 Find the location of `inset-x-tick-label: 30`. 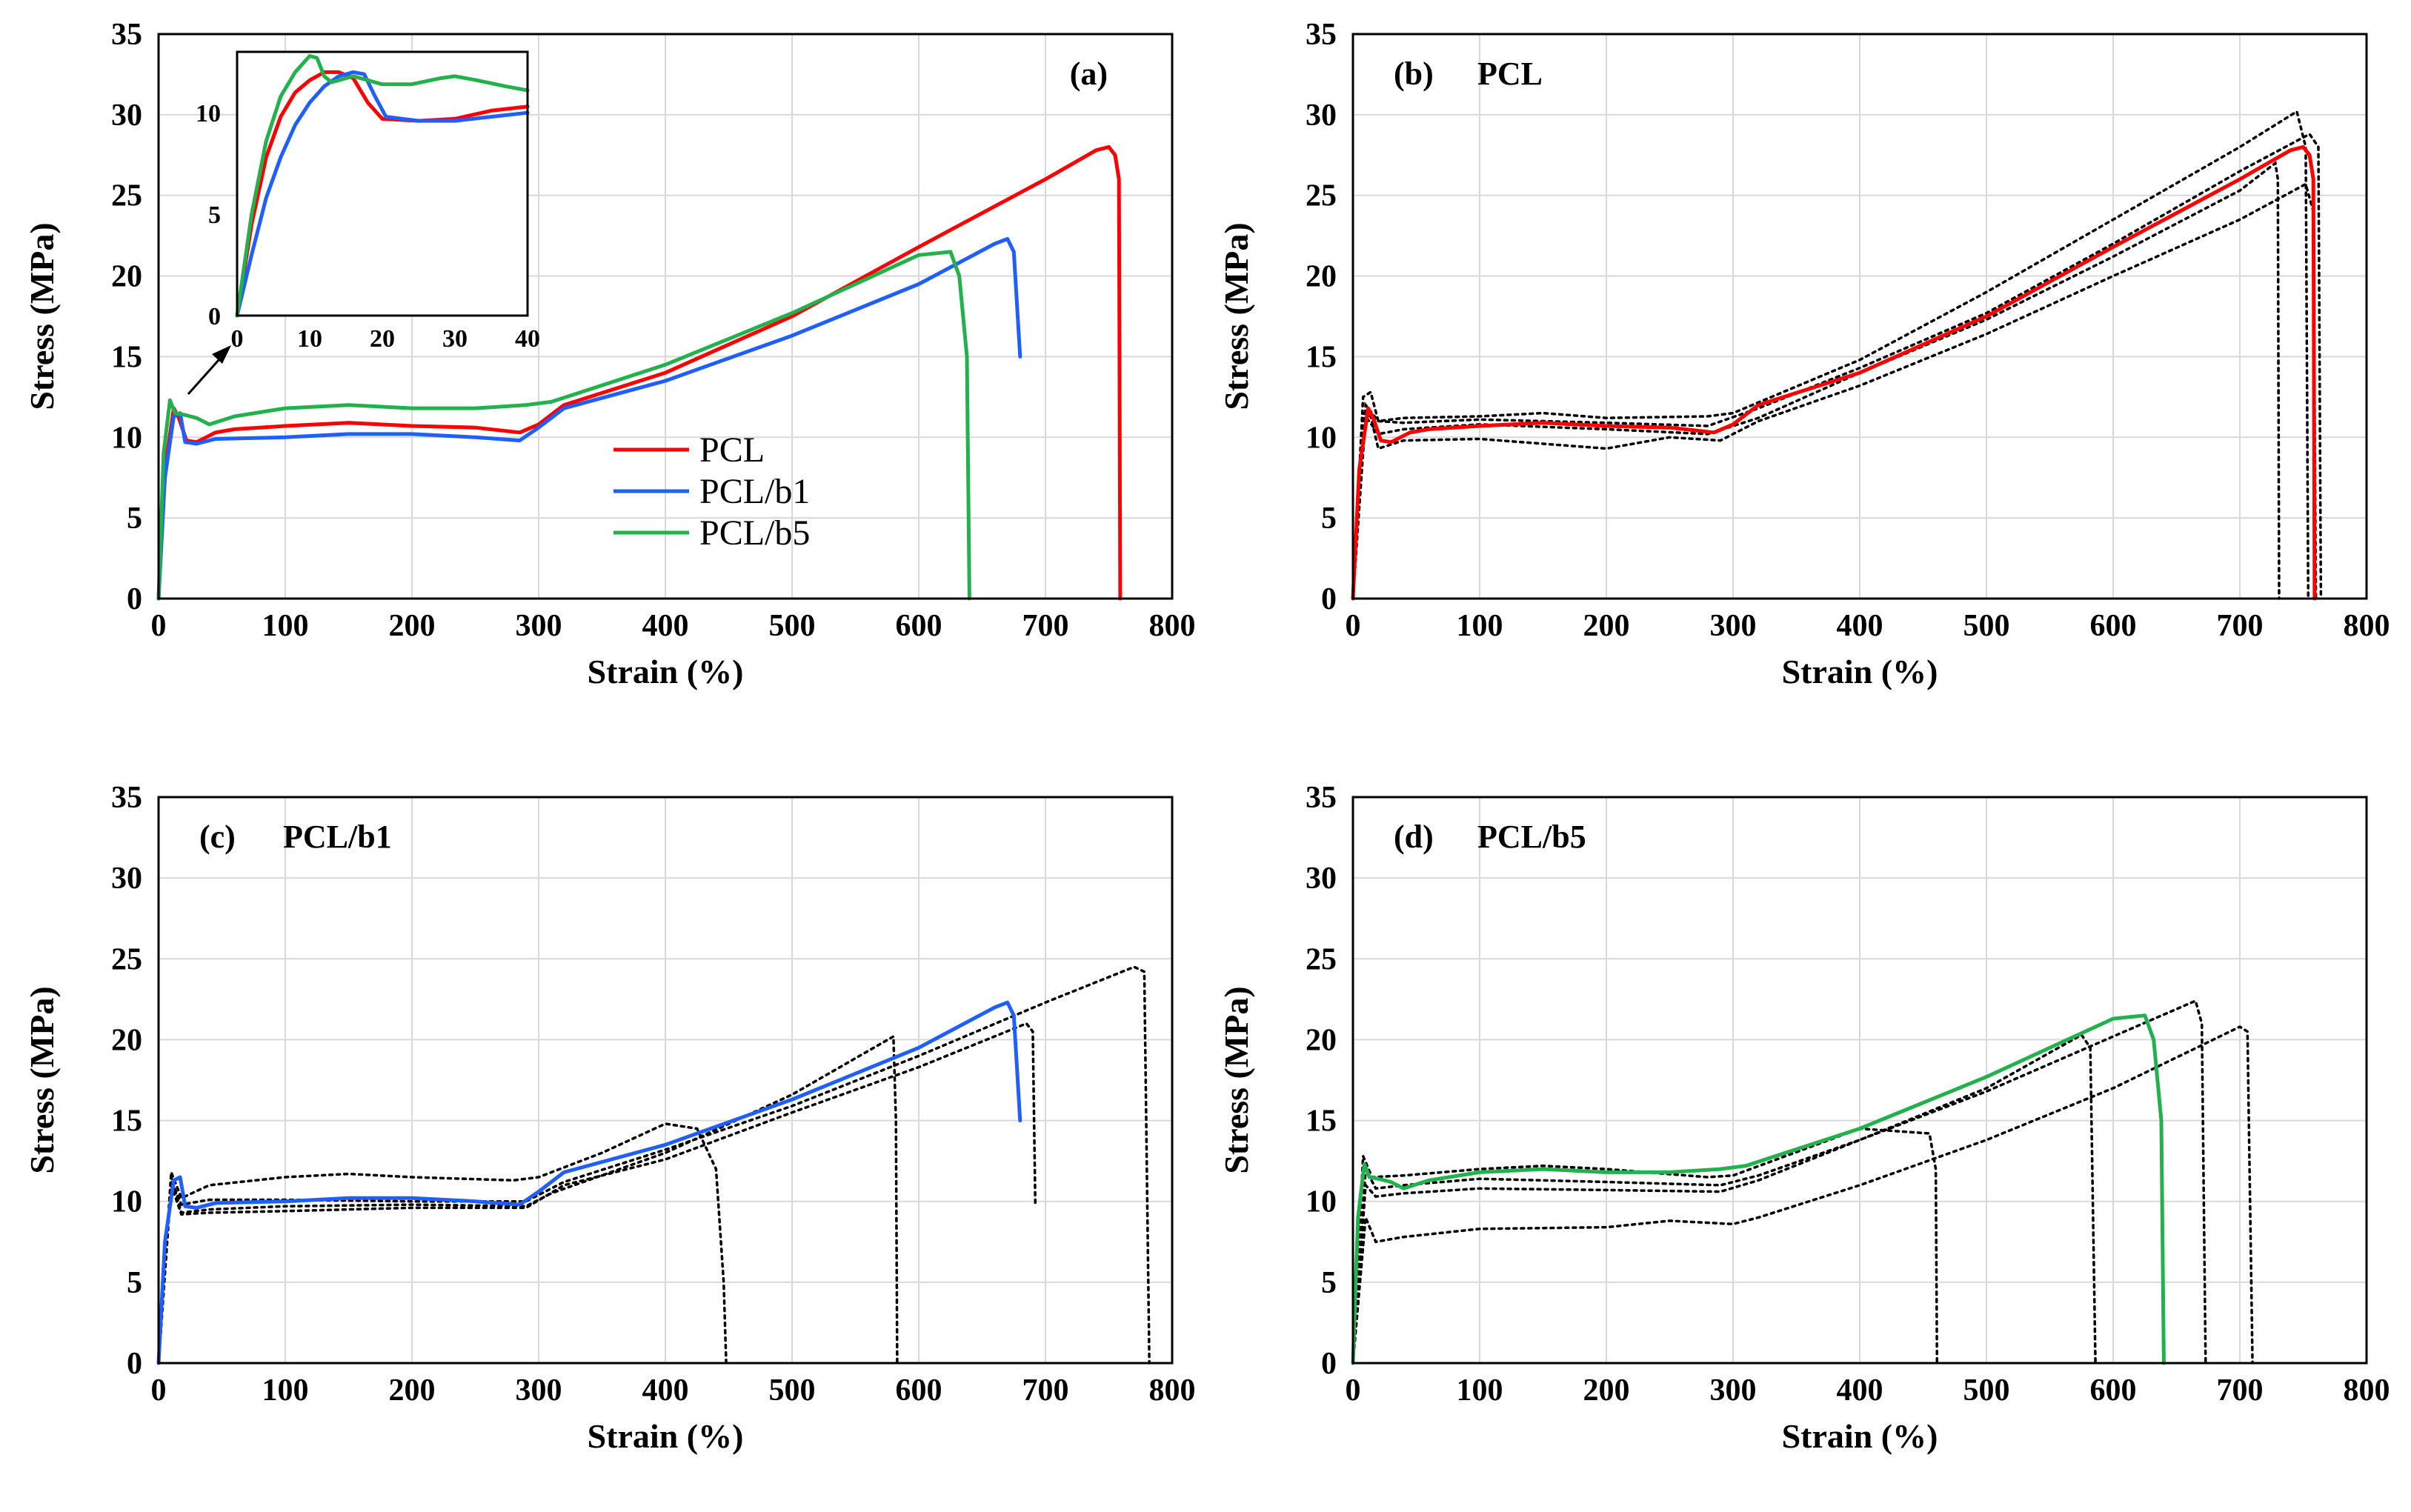

inset-x-tick-label: 30 is located at coordinates (455, 339).